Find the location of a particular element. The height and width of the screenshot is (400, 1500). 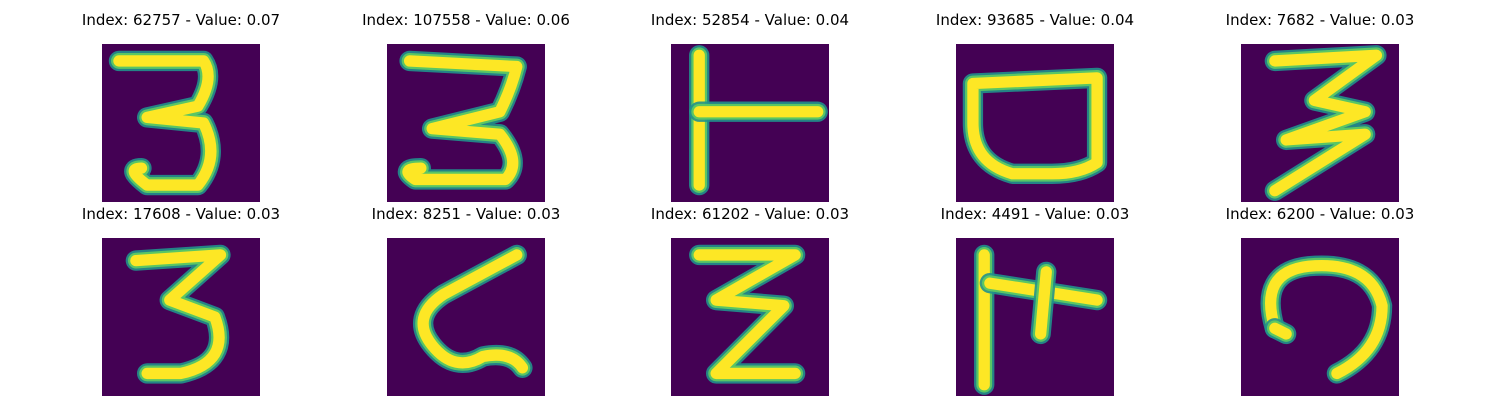

image-tile: Index: 7682 - Value: 0.03 is located at coordinates (1320, 106).